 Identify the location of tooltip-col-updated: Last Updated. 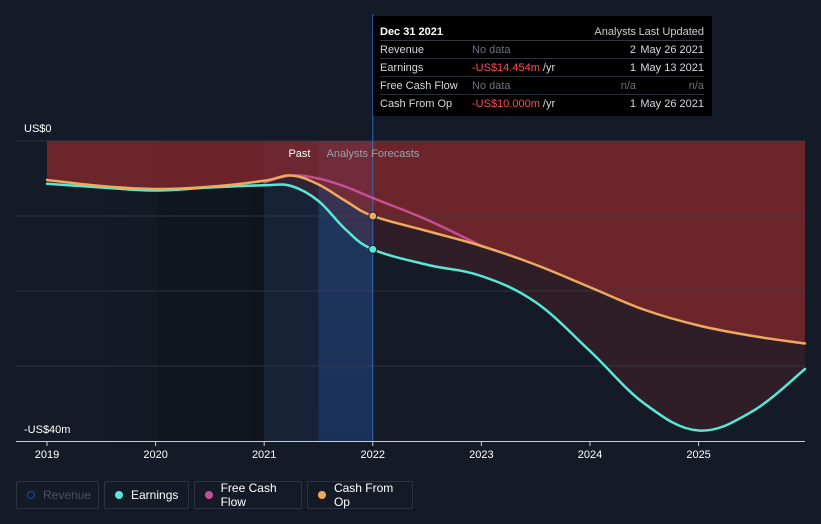
(670, 32).